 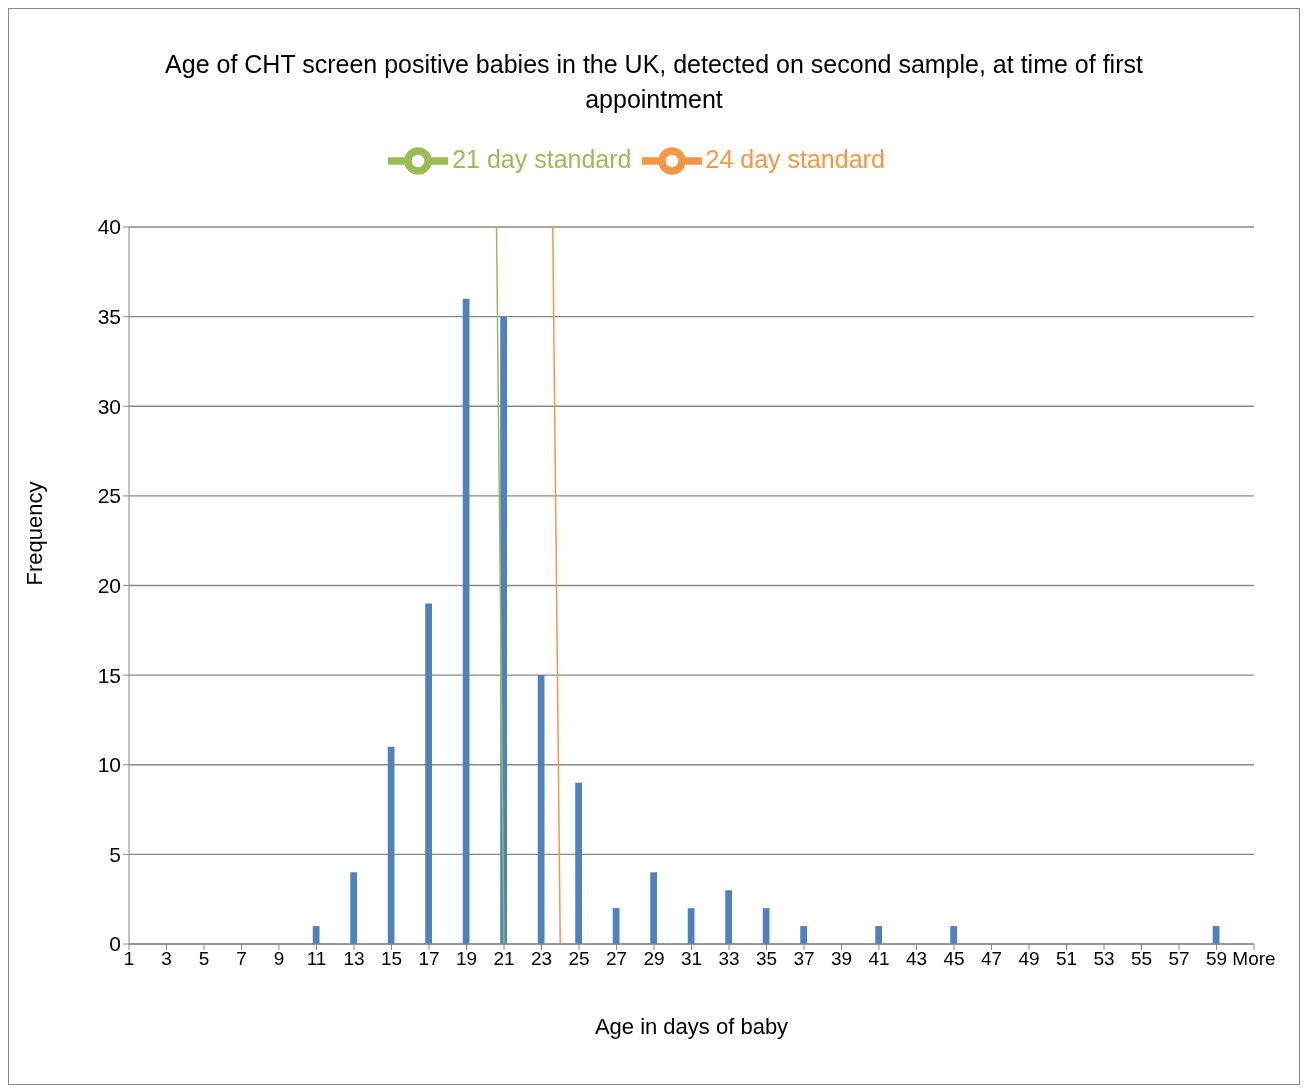 I want to click on x-tick-label: 53, so click(x=1104, y=959).